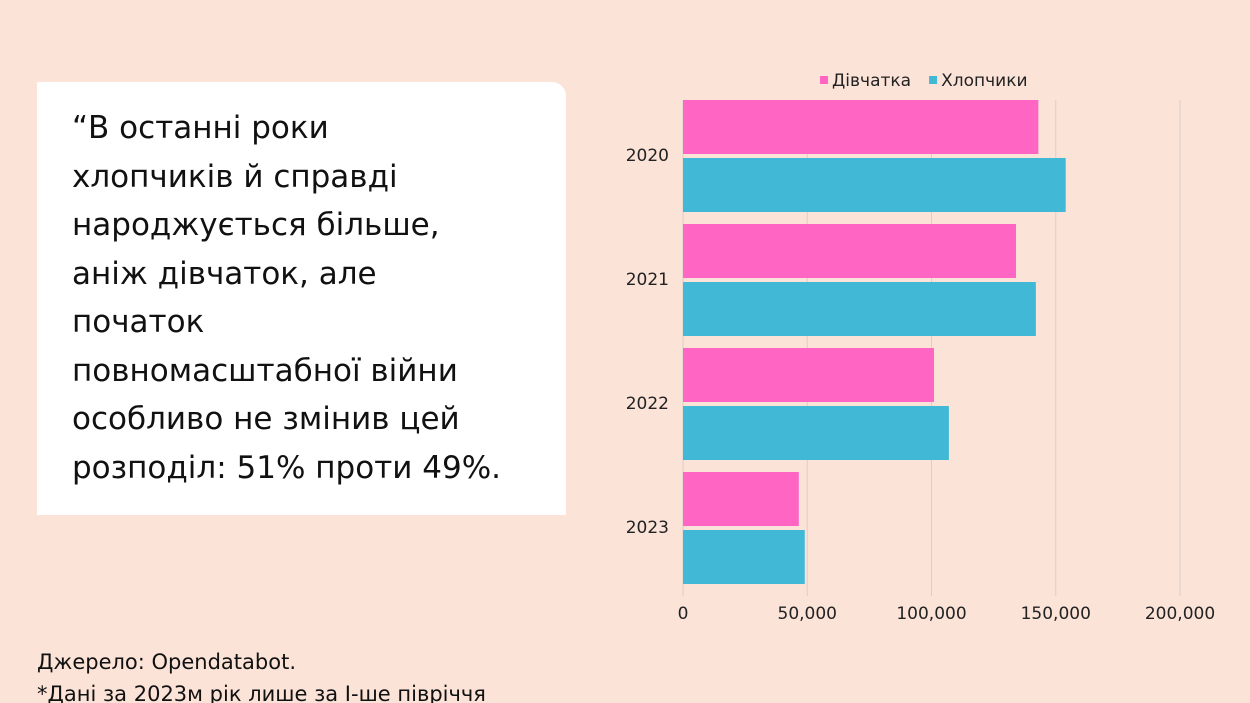 The width and height of the screenshot is (1250, 703). I want to click on x-tick-label: 100,000, so click(931, 614).